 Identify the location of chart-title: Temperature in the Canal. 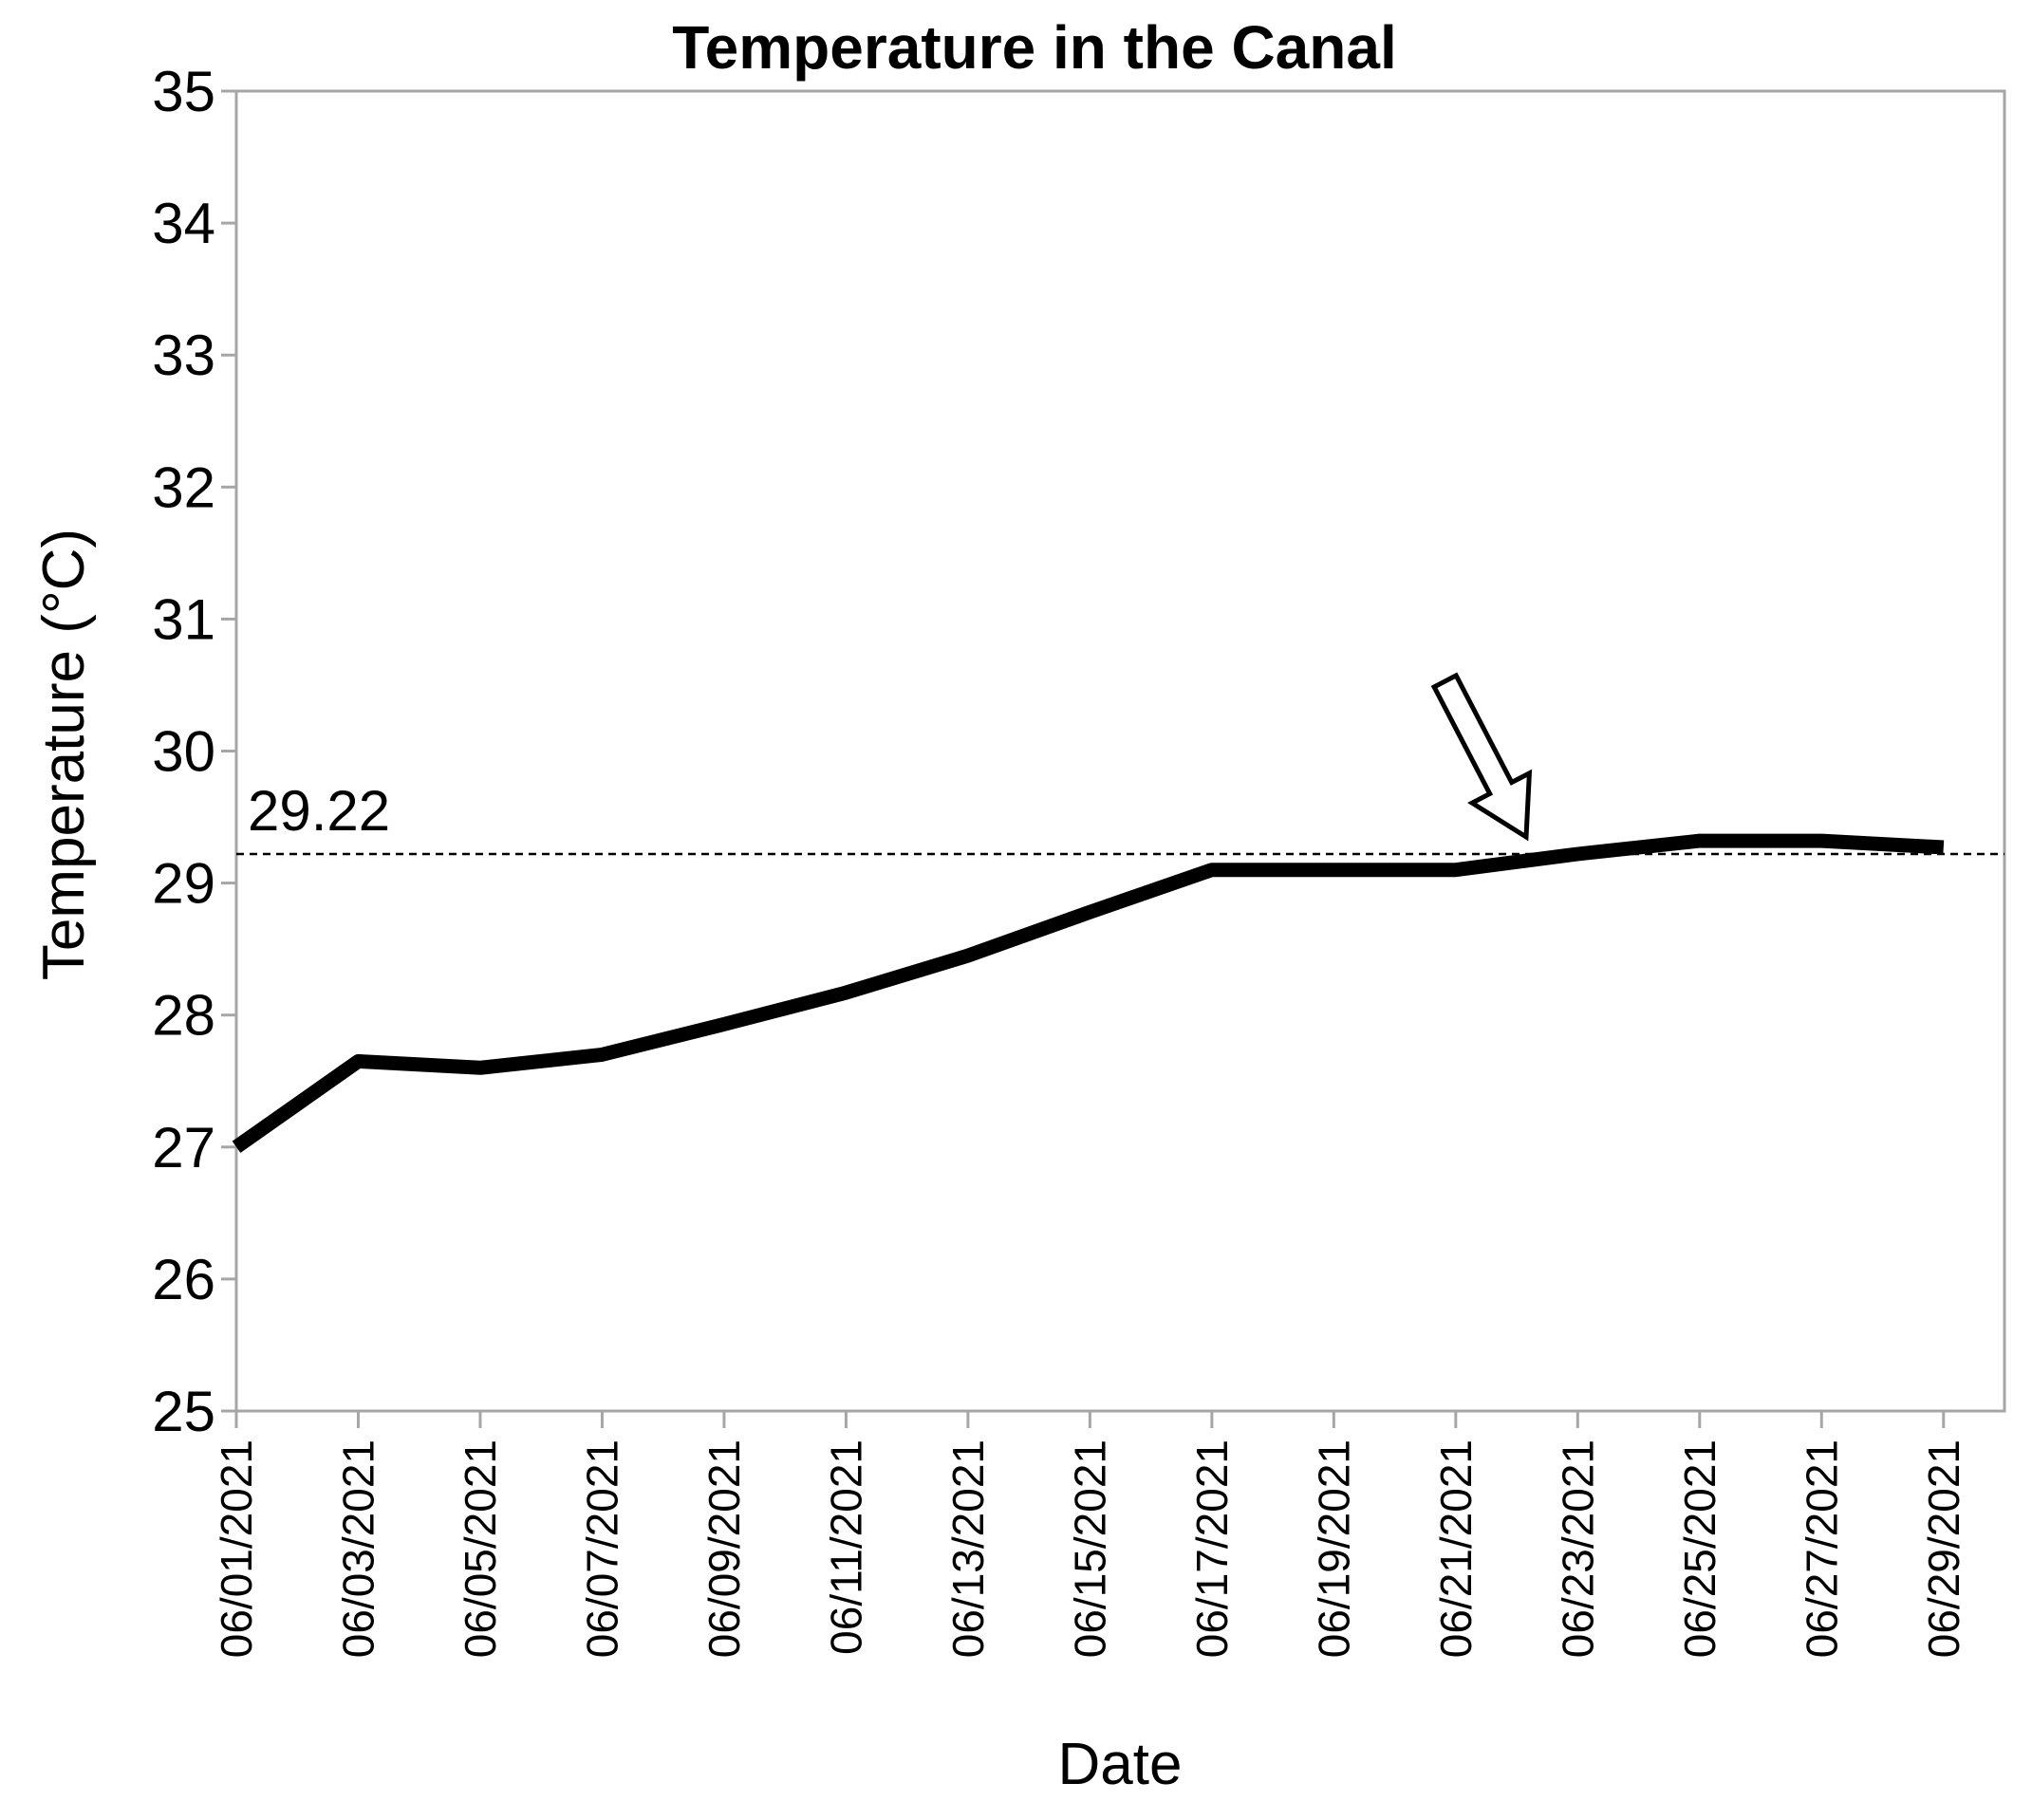
(1034, 47).